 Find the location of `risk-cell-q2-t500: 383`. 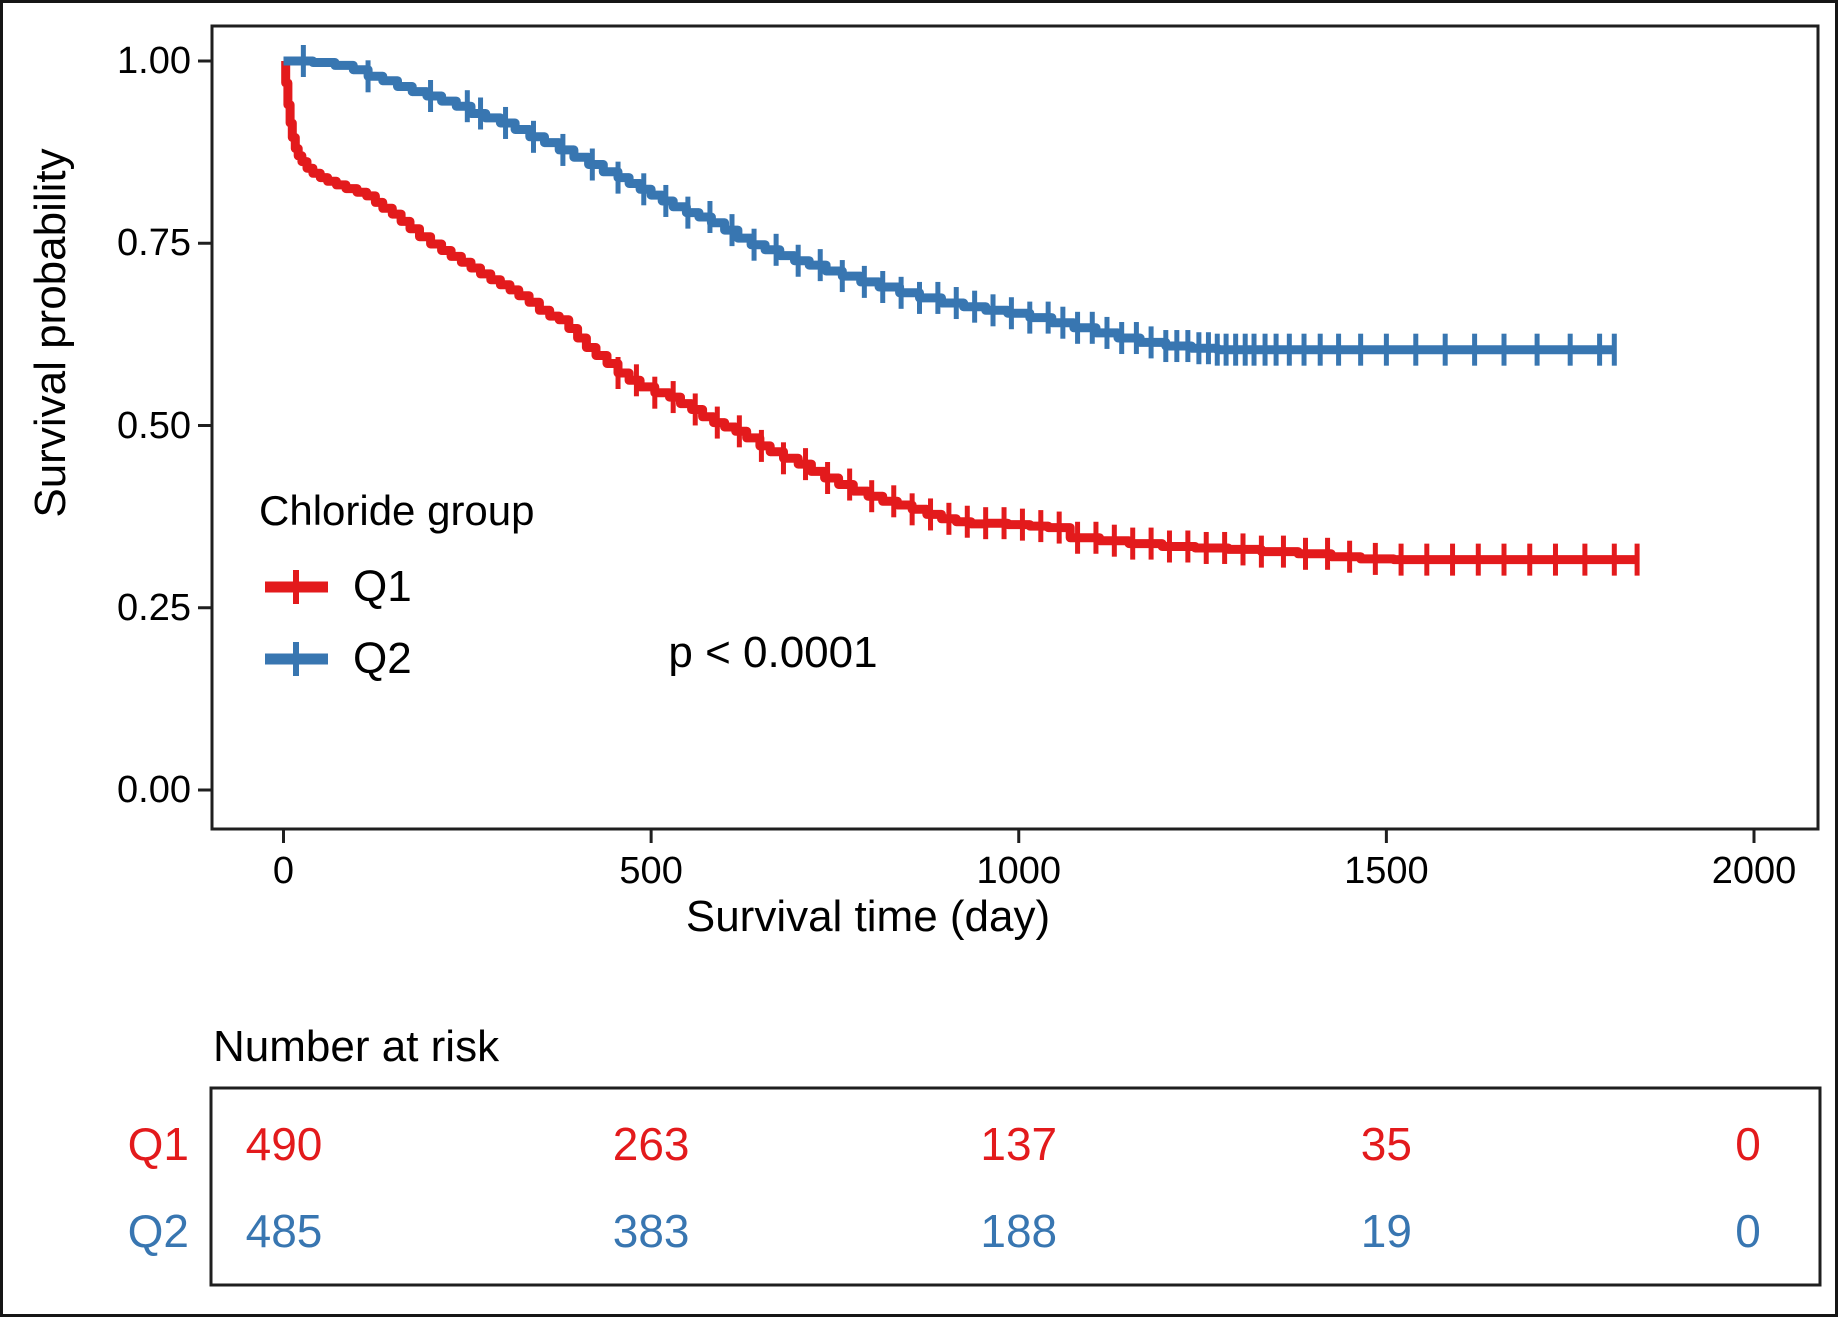

risk-cell-q2-t500: 383 is located at coordinates (651, 1231).